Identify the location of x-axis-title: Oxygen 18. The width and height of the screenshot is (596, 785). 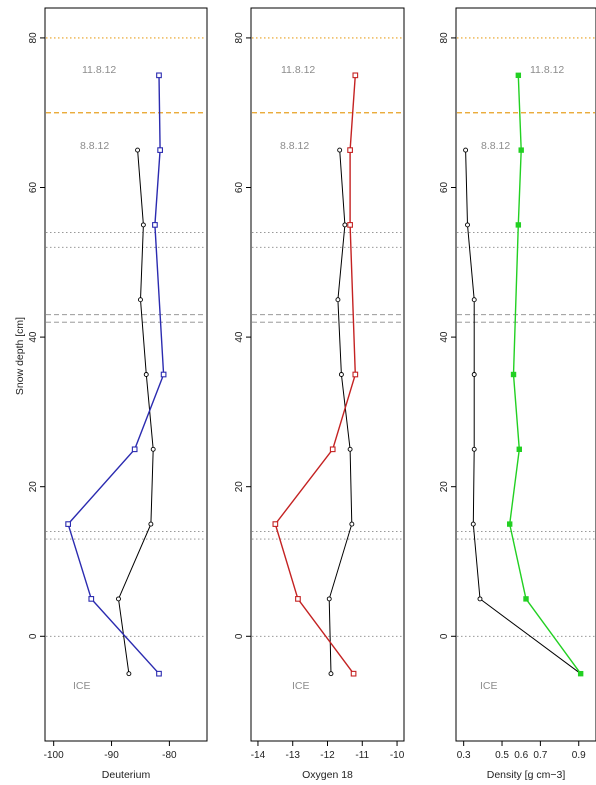
(327, 775).